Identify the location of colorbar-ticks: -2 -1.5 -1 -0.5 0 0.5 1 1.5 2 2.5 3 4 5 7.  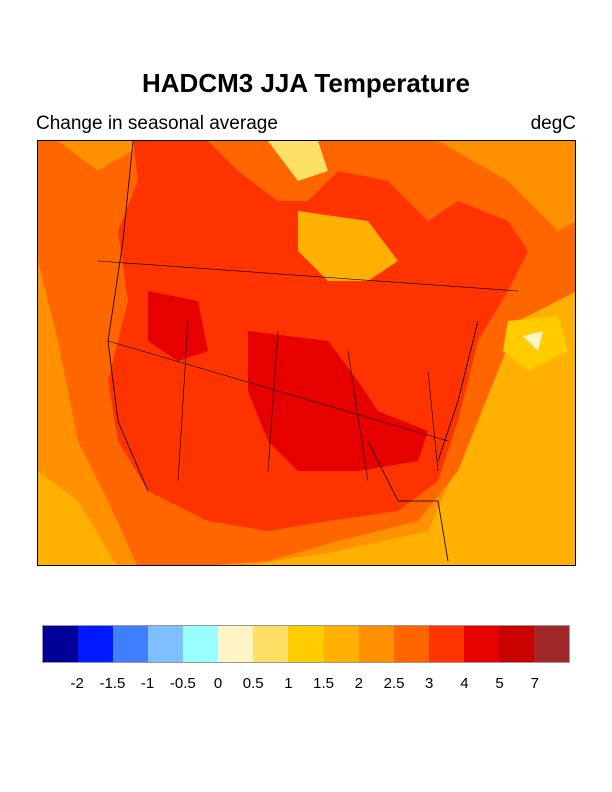
(306, 685).